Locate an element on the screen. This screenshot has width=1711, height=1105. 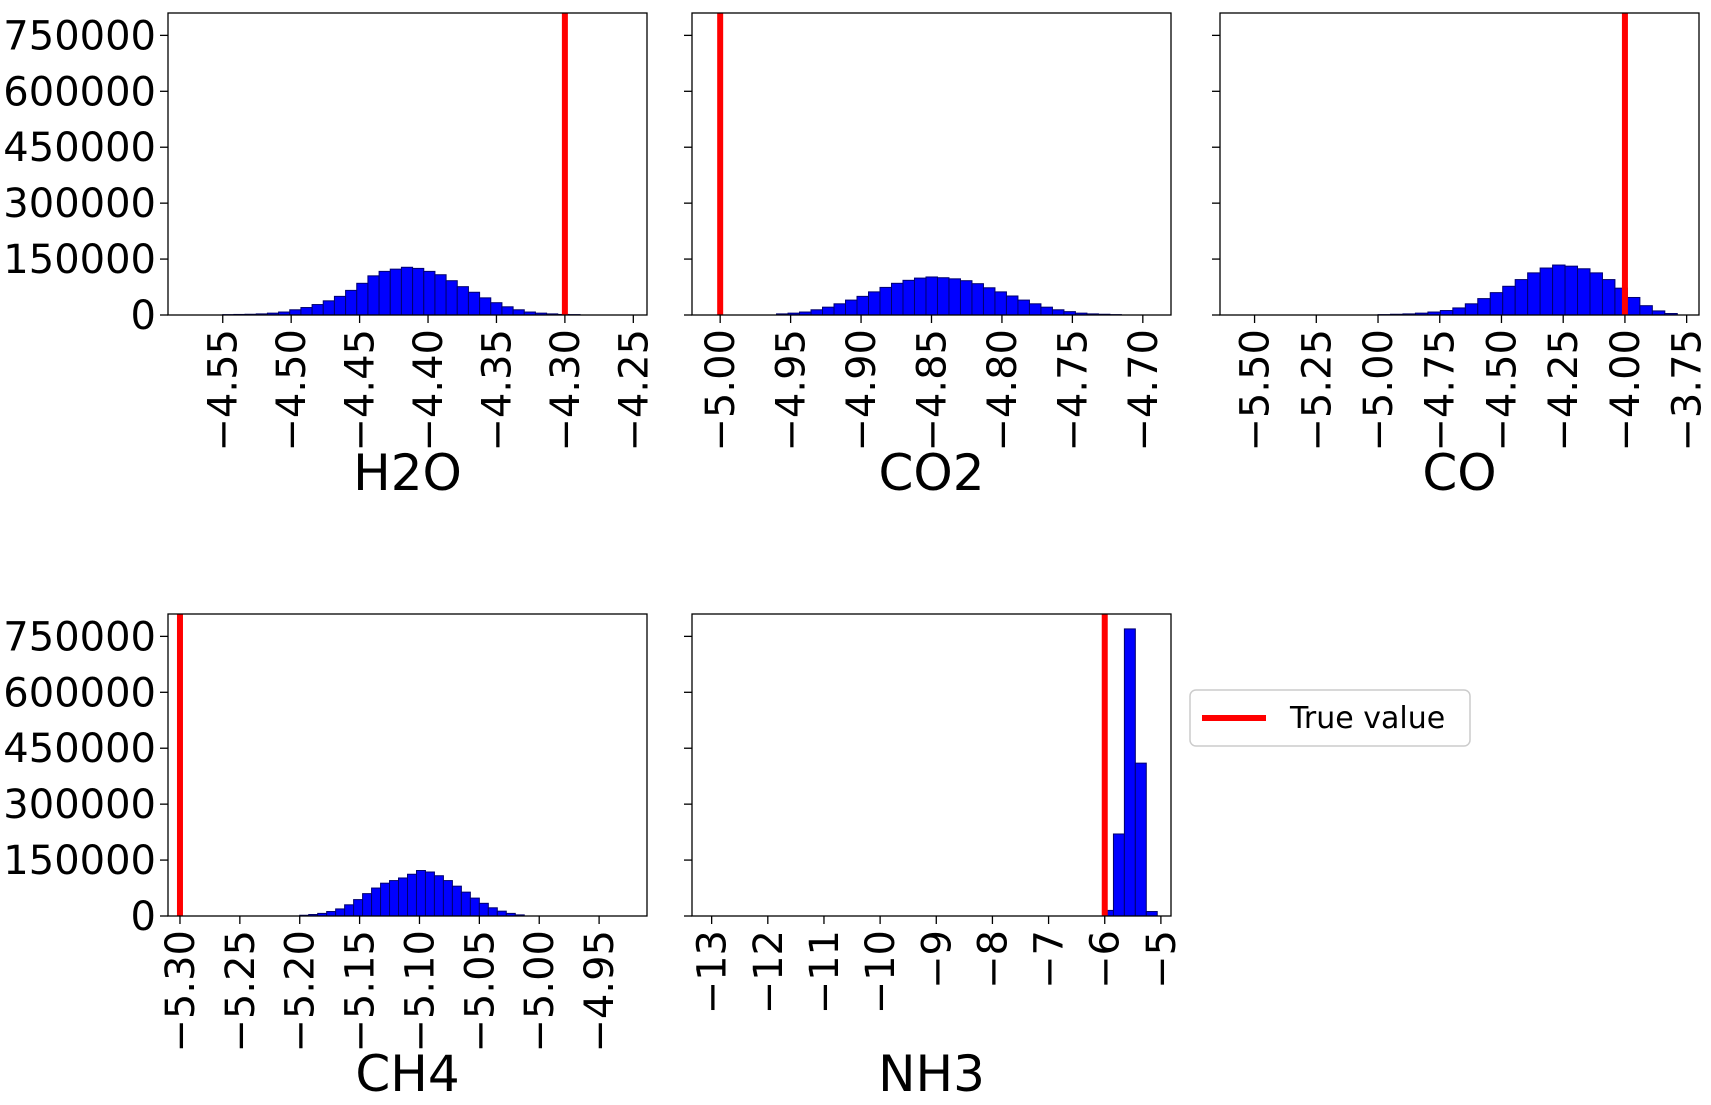
x-axis-label: CO is located at coordinates (1459, 473).